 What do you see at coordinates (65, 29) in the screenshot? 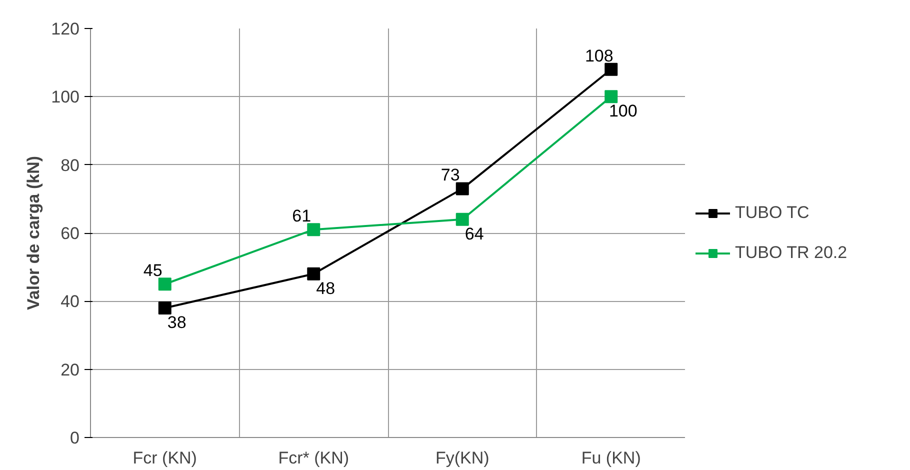
I see `y-tick-label: 120` at bounding box center [65, 29].